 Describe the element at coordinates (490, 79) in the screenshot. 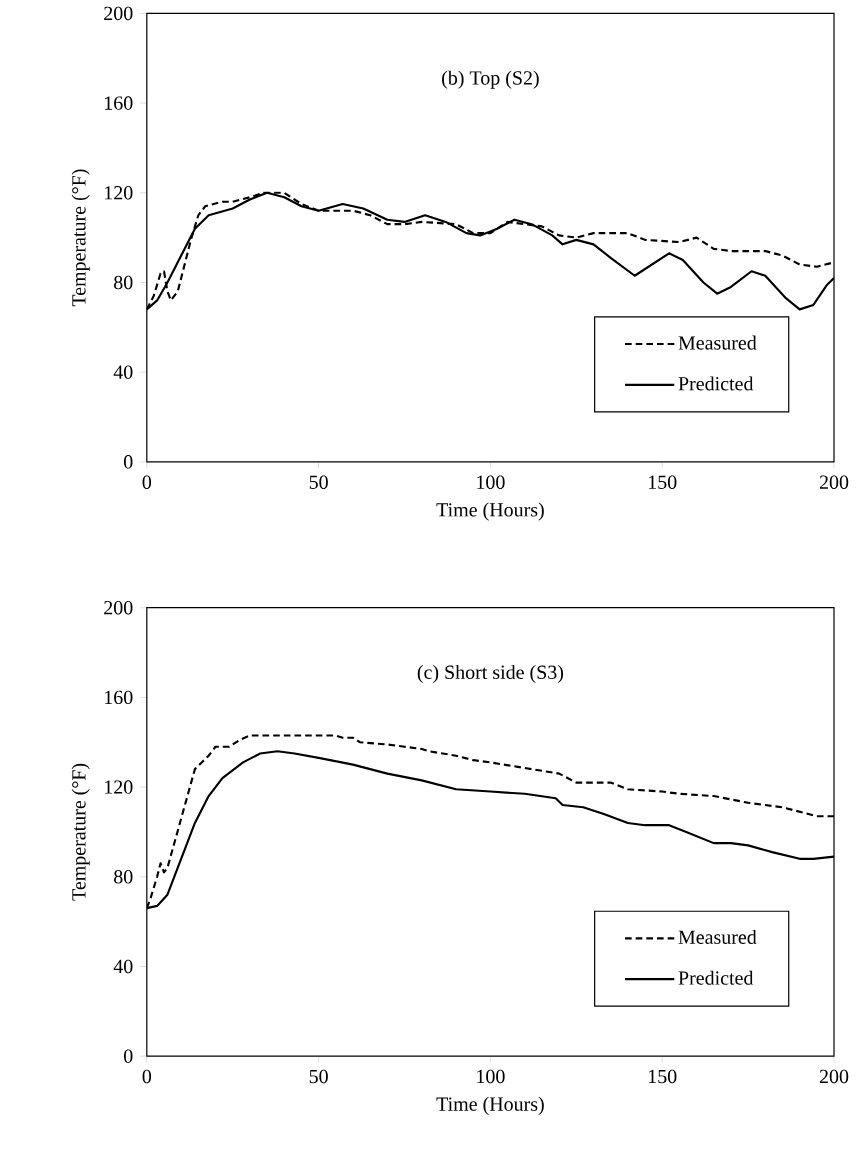

I see `text: (b) Top (S2)` at that location.